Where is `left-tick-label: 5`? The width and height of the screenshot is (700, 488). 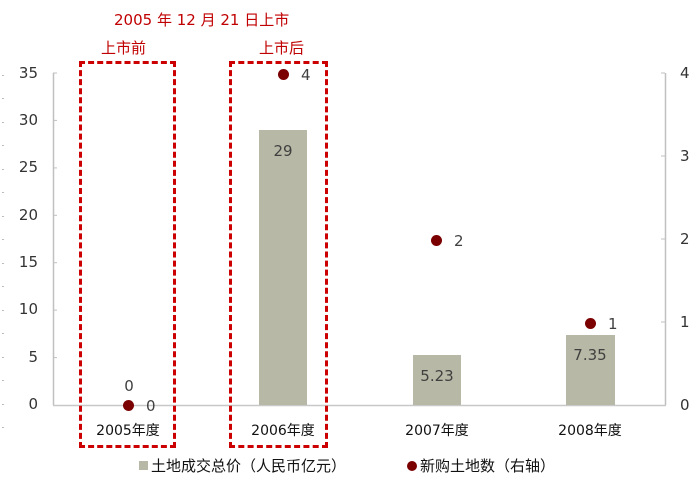 left-tick-label: 5 is located at coordinates (33, 357).